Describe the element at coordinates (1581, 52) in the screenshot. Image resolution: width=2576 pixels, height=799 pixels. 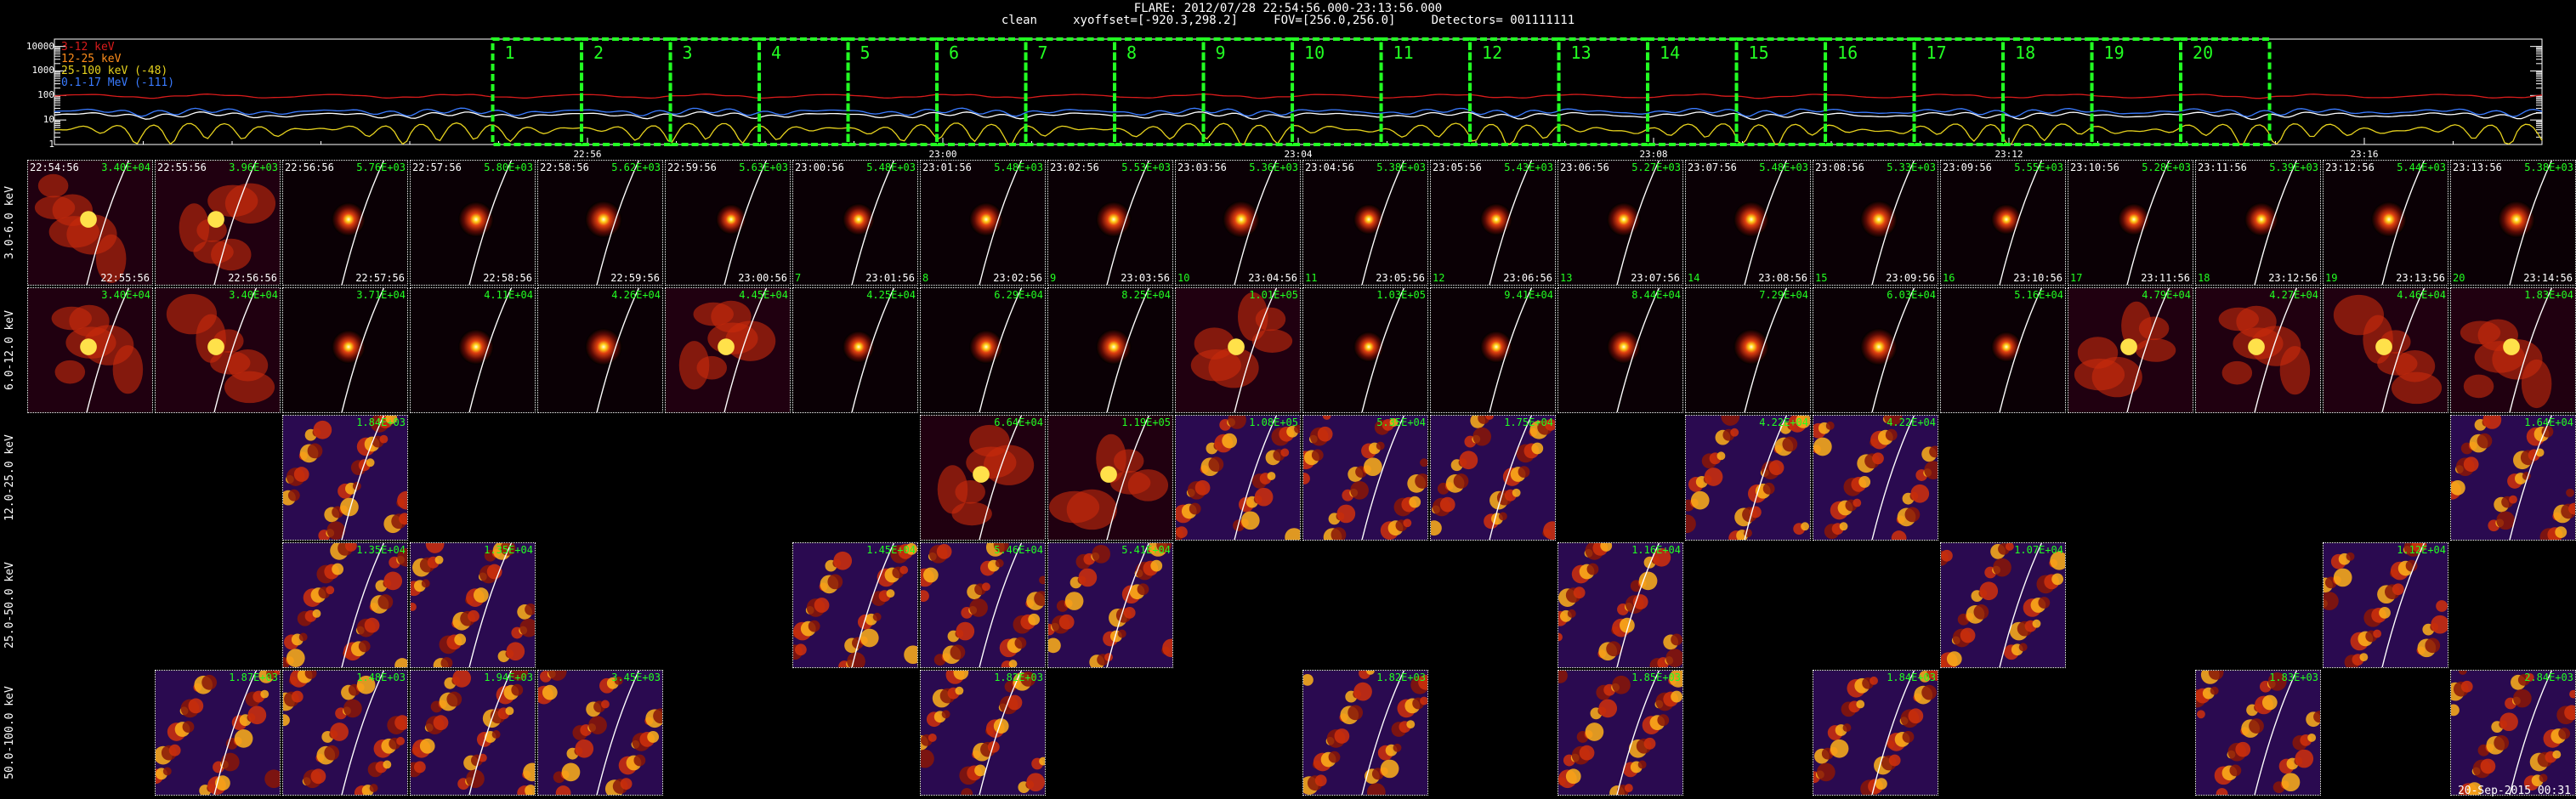
I see `band-label-13: 13` at that location.